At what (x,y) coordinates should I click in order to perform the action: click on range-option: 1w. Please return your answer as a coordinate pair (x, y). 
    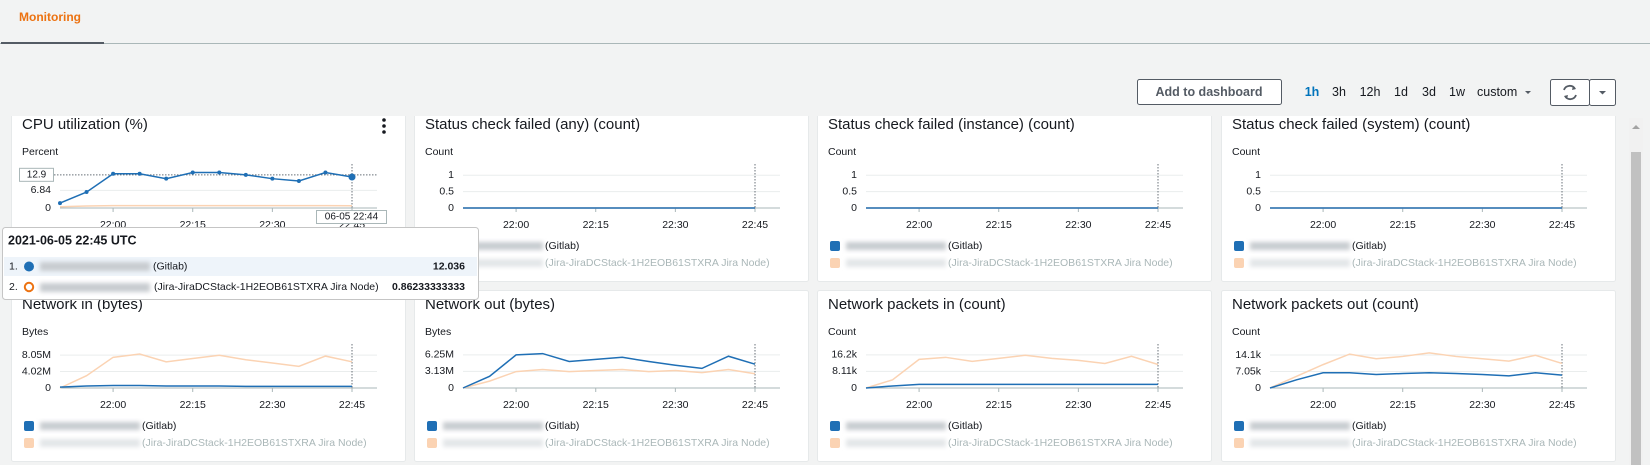
    Looking at the image, I should click on (1457, 92).